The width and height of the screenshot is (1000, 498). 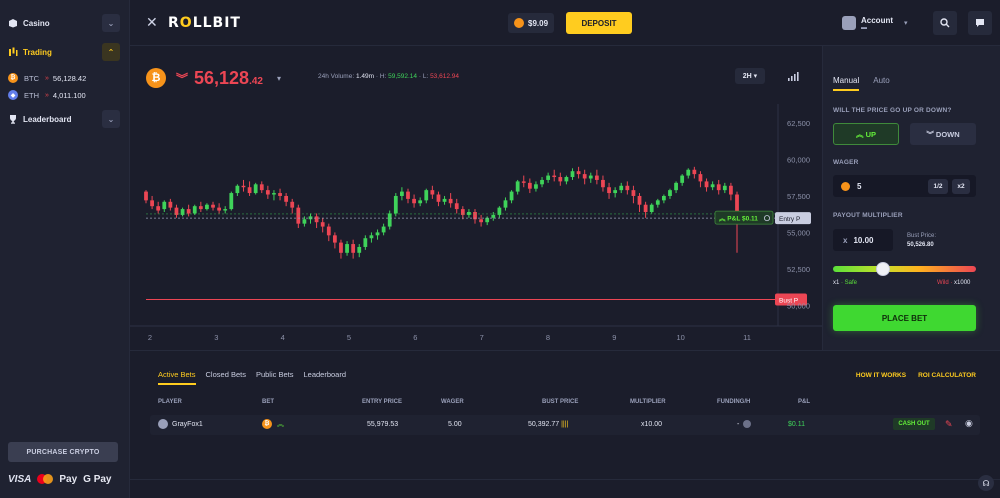 What do you see at coordinates (969, 423) in the screenshot?
I see `eye-icon: ◉` at bounding box center [969, 423].